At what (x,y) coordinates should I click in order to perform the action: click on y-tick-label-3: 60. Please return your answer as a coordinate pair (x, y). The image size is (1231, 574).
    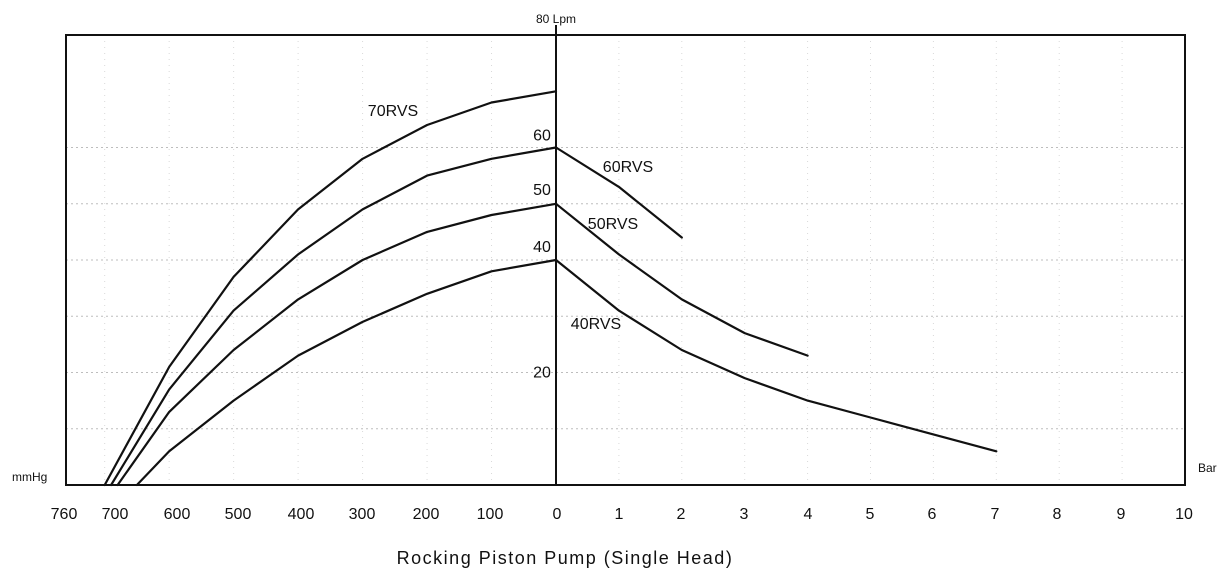
    Looking at the image, I should click on (542, 136).